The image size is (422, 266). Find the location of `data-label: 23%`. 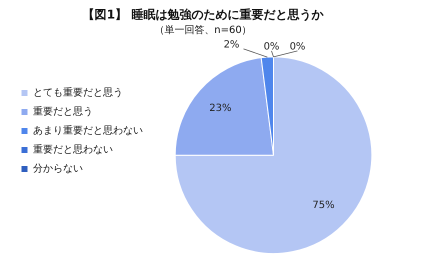

data-label: 23% is located at coordinates (220, 108).